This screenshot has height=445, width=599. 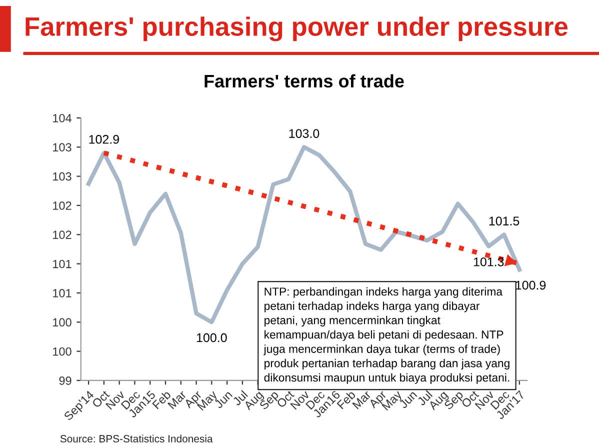 I want to click on y-tick-label: 99, so click(x=65, y=380).